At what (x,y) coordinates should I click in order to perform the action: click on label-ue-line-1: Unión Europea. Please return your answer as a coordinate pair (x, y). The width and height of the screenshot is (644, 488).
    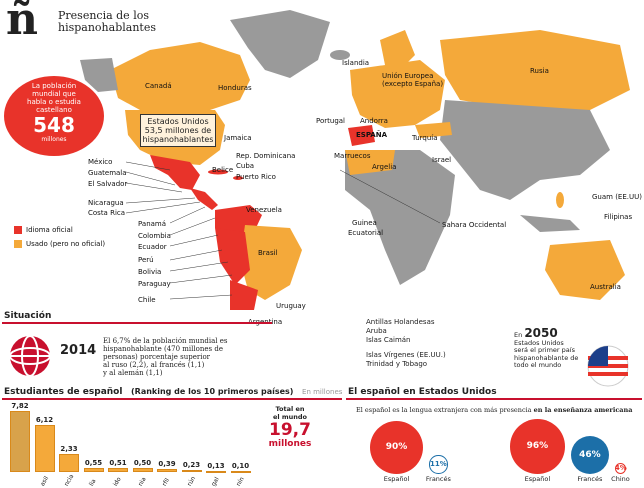
    Looking at the image, I should click on (408, 76).